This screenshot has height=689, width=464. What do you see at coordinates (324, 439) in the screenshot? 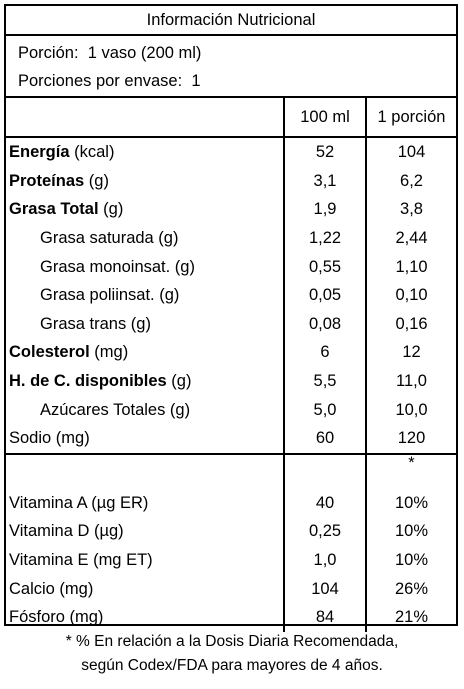
I see `value-per-100ml: 60` at bounding box center [324, 439].